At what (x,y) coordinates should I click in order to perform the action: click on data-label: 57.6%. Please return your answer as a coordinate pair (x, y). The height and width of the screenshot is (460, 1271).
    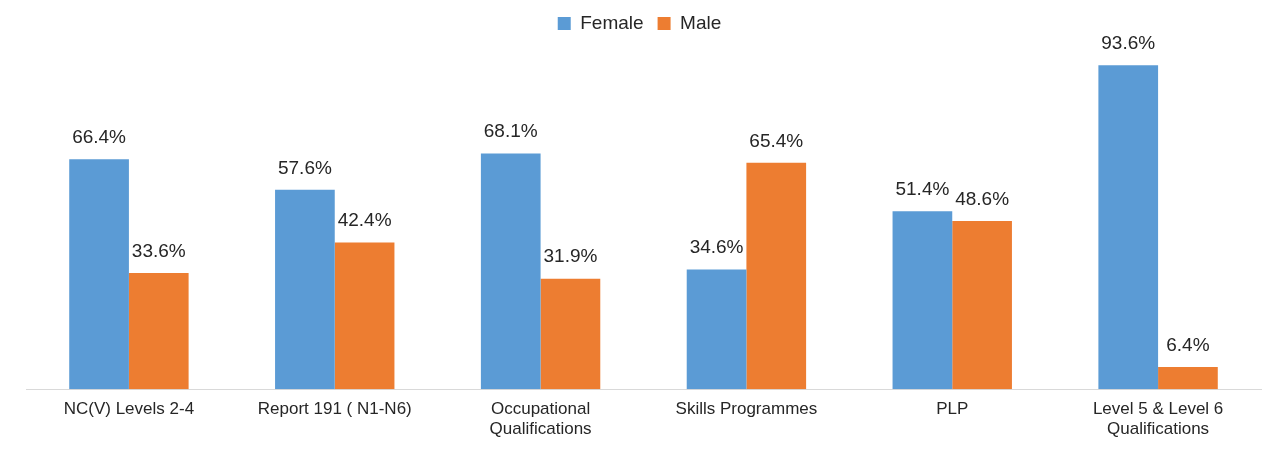
    Looking at the image, I should click on (304, 167).